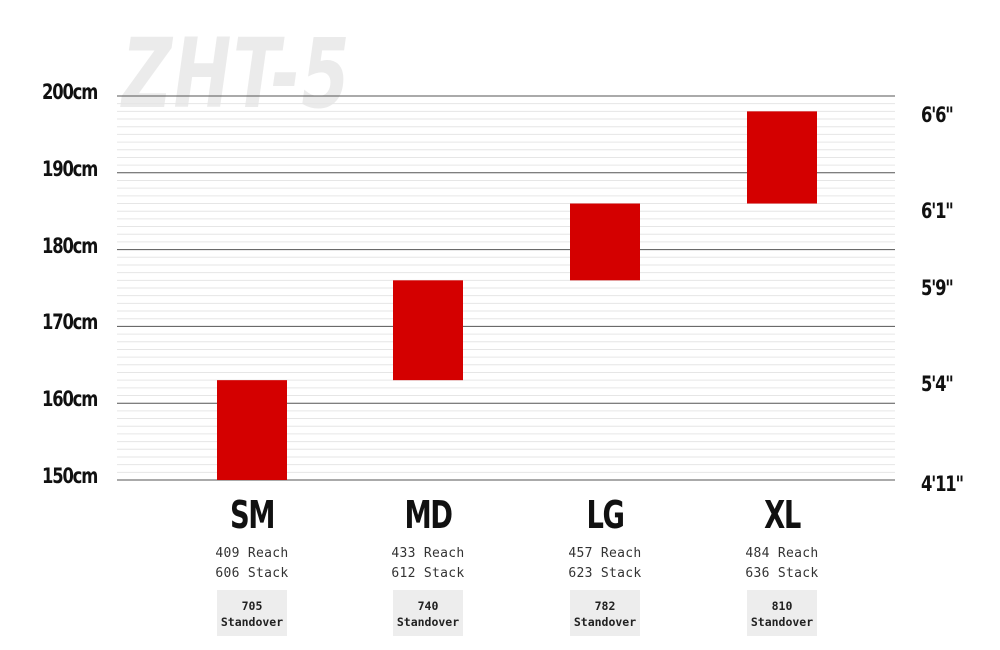 The width and height of the screenshot is (1000, 650). I want to click on reach-value: 457 Reach, so click(605, 553).